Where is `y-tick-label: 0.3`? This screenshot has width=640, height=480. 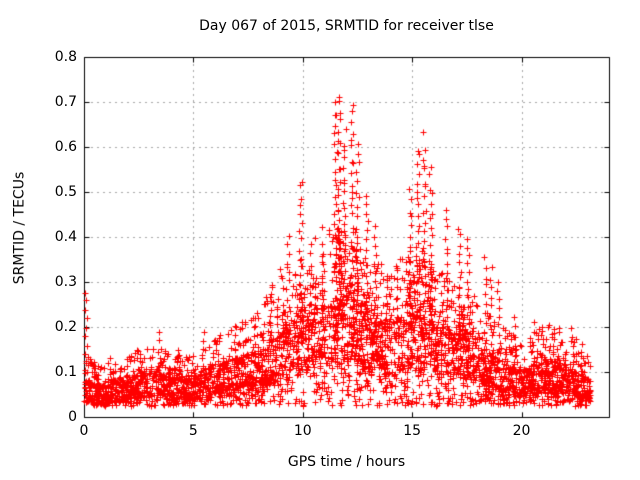
y-tick-label: 0.3 is located at coordinates (65, 282).